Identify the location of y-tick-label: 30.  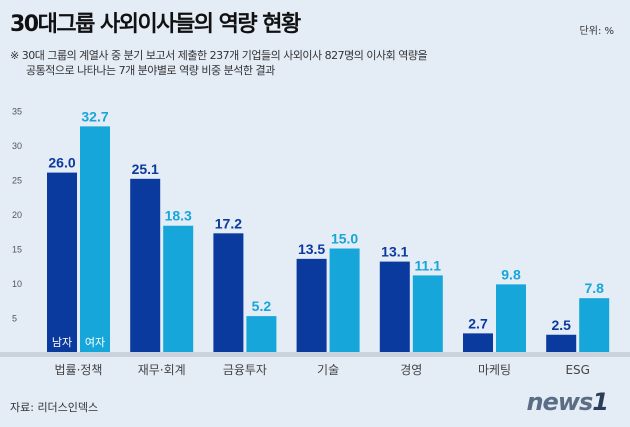
(17, 146).